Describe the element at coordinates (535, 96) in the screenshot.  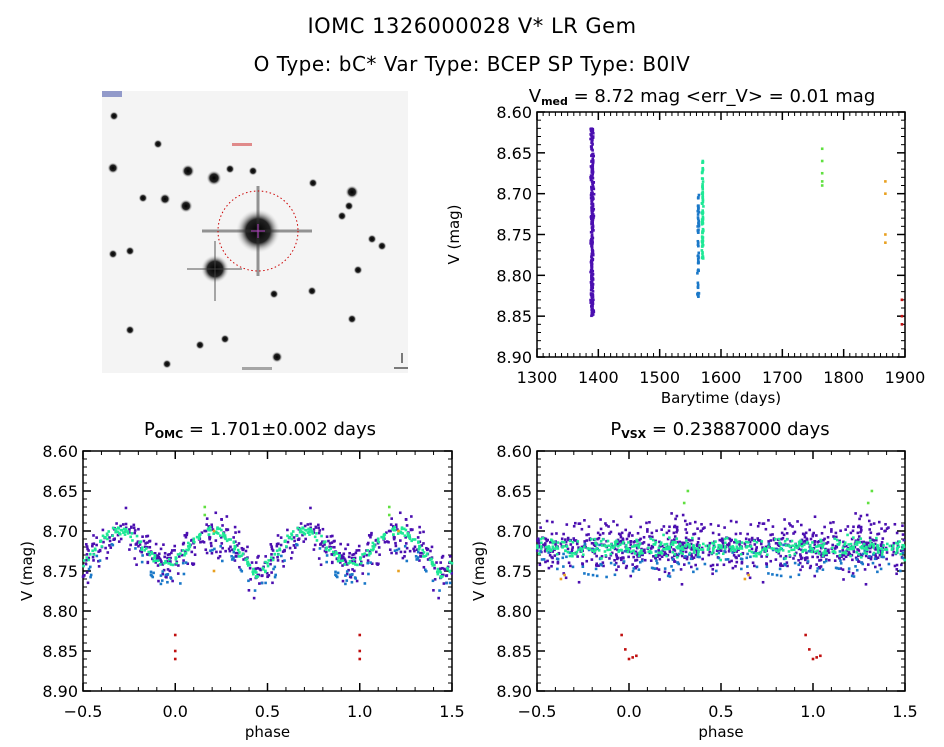
I see `lightcurve-title-main: V` at that location.